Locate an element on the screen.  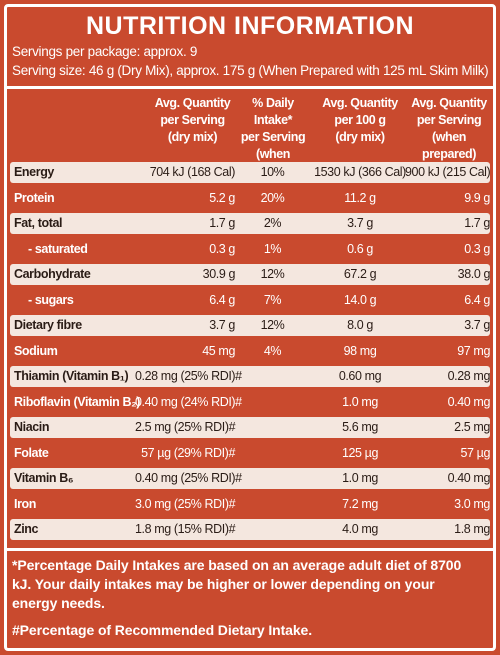
nutrient-value: 0.28 mg (25% RDI)# is located at coordinates (188, 376).